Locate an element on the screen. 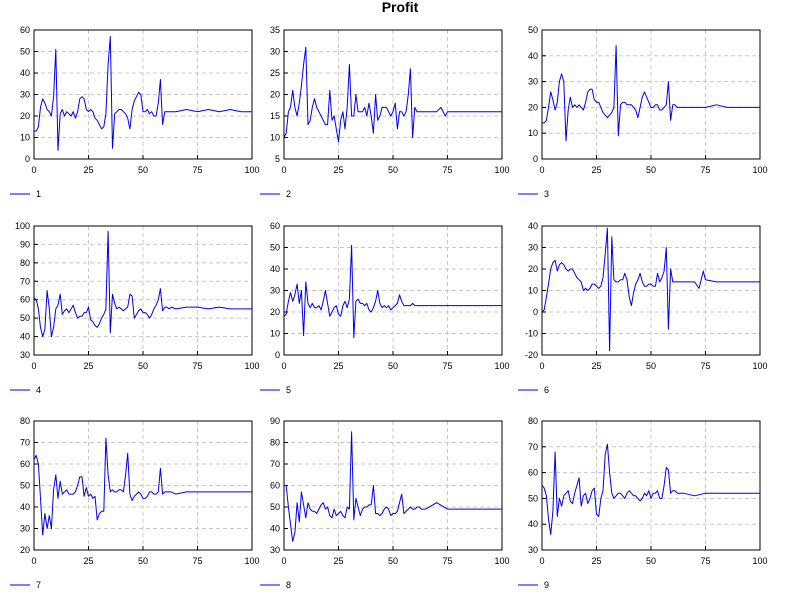  legend-label: 1 is located at coordinates (38, 194).